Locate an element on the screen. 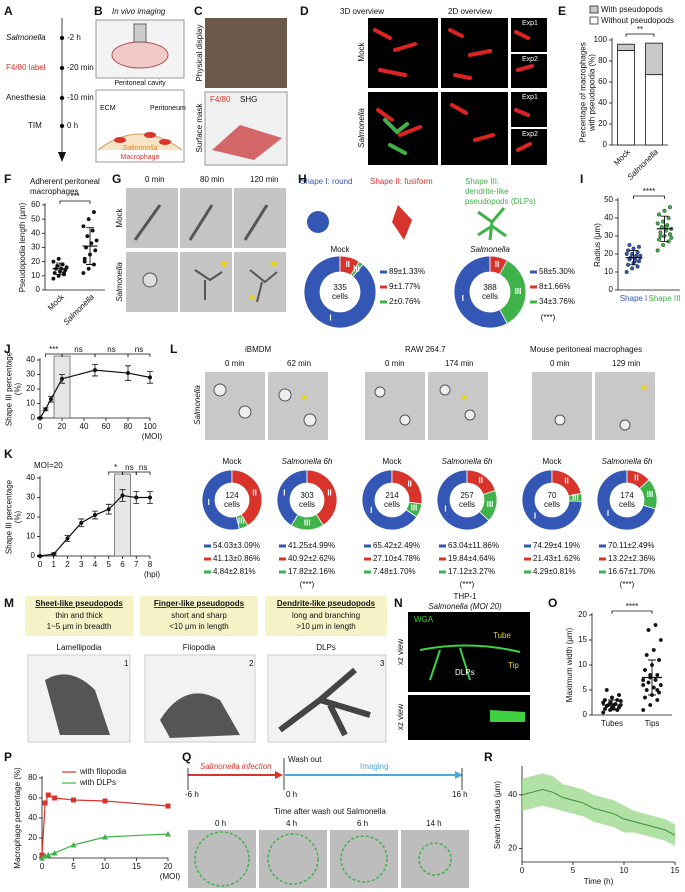  frame-label: 6 h is located at coordinates (362, 823).